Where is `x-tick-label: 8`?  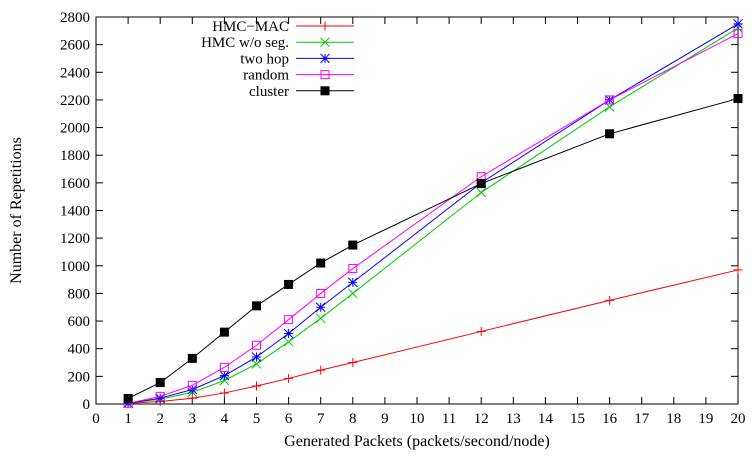 x-tick-label: 8 is located at coordinates (353, 419).